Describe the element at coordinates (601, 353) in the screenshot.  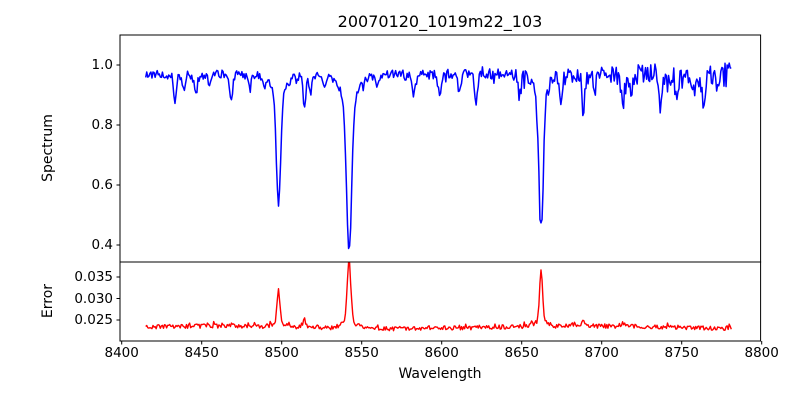
I see `x-tick-label: 8700` at that location.